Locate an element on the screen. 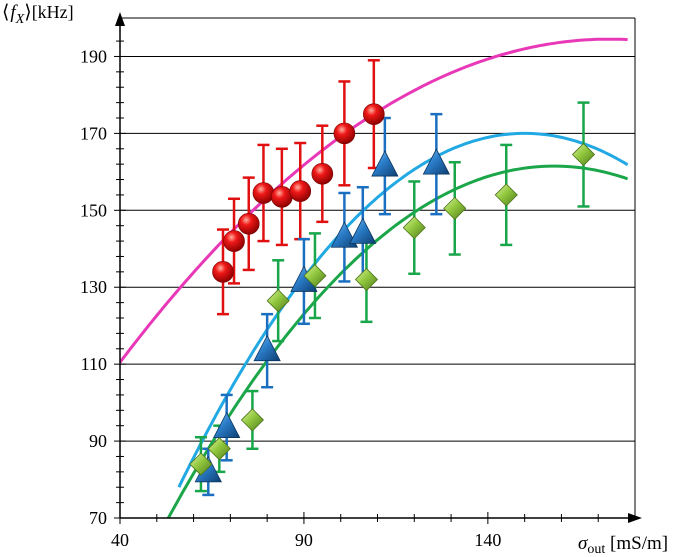 This screenshot has width=685, height=557. y-axis-label: ⟨fX⟩[kHz] is located at coordinates (38, 14).